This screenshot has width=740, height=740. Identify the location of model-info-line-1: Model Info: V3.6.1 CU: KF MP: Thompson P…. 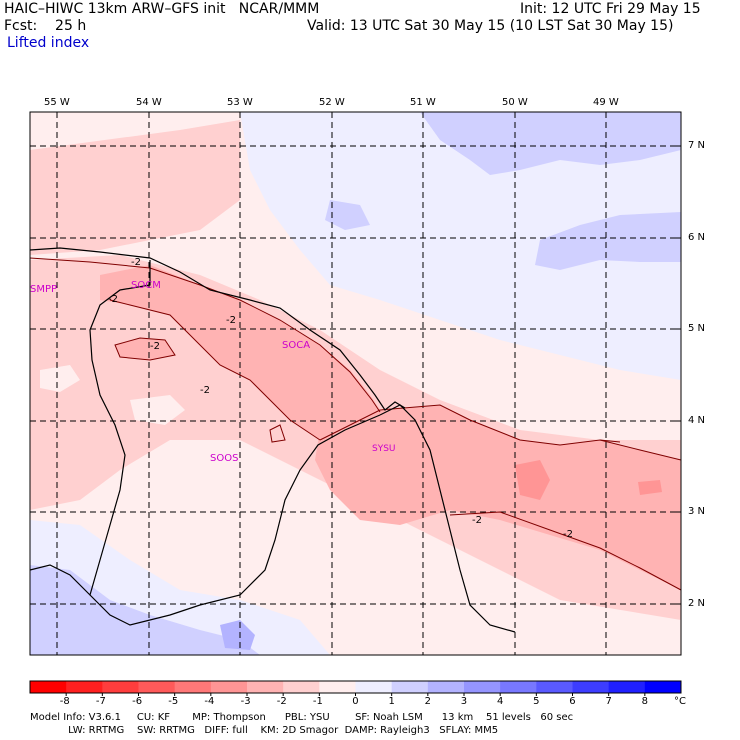
(302, 717).